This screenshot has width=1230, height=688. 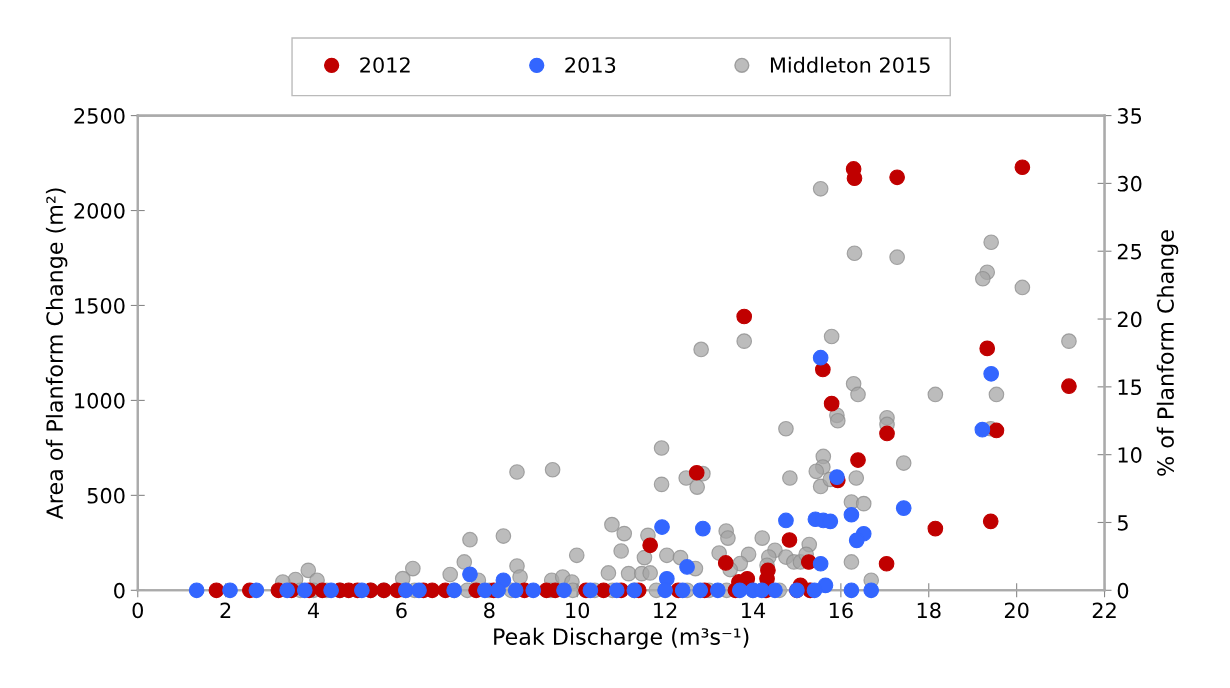 I want to click on y2-tick-label: 30, so click(x=1129, y=183).